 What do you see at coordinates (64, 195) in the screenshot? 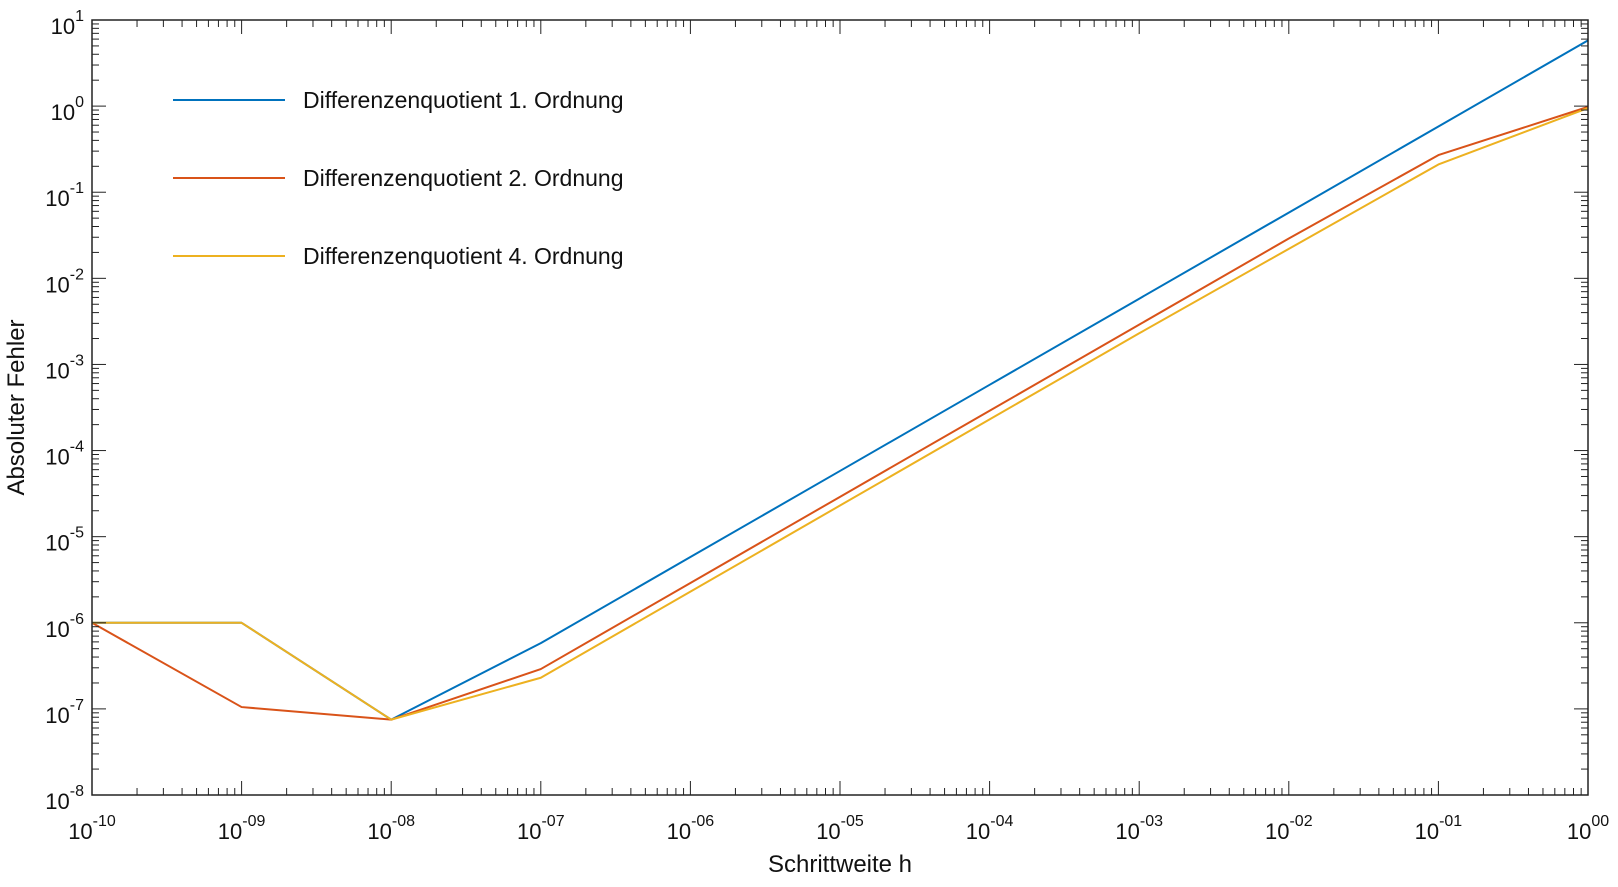
I see `y-tick-label: 10⁻¹` at bounding box center [64, 195].